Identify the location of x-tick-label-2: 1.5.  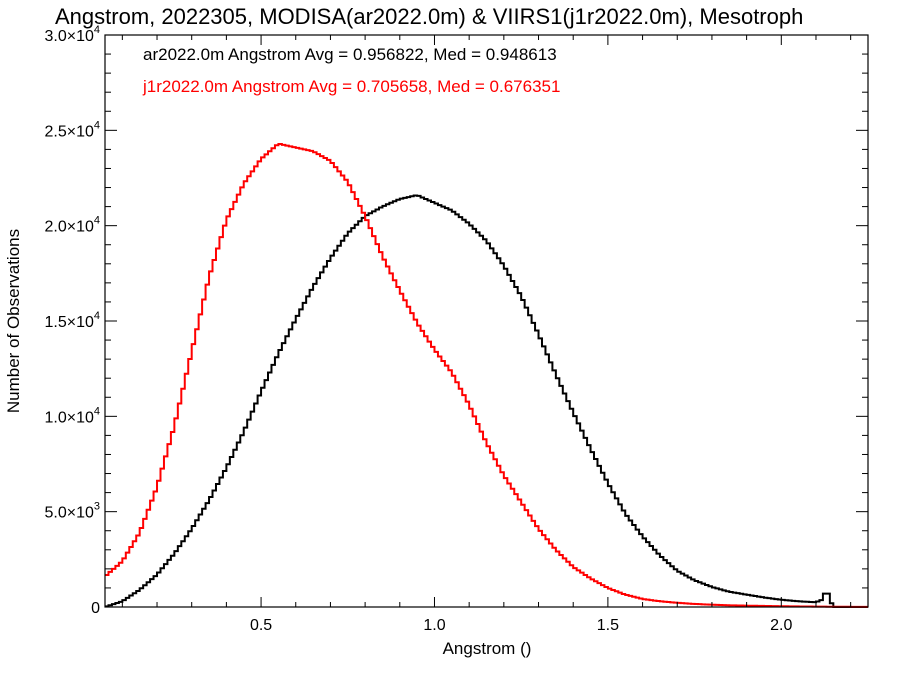
(608, 625).